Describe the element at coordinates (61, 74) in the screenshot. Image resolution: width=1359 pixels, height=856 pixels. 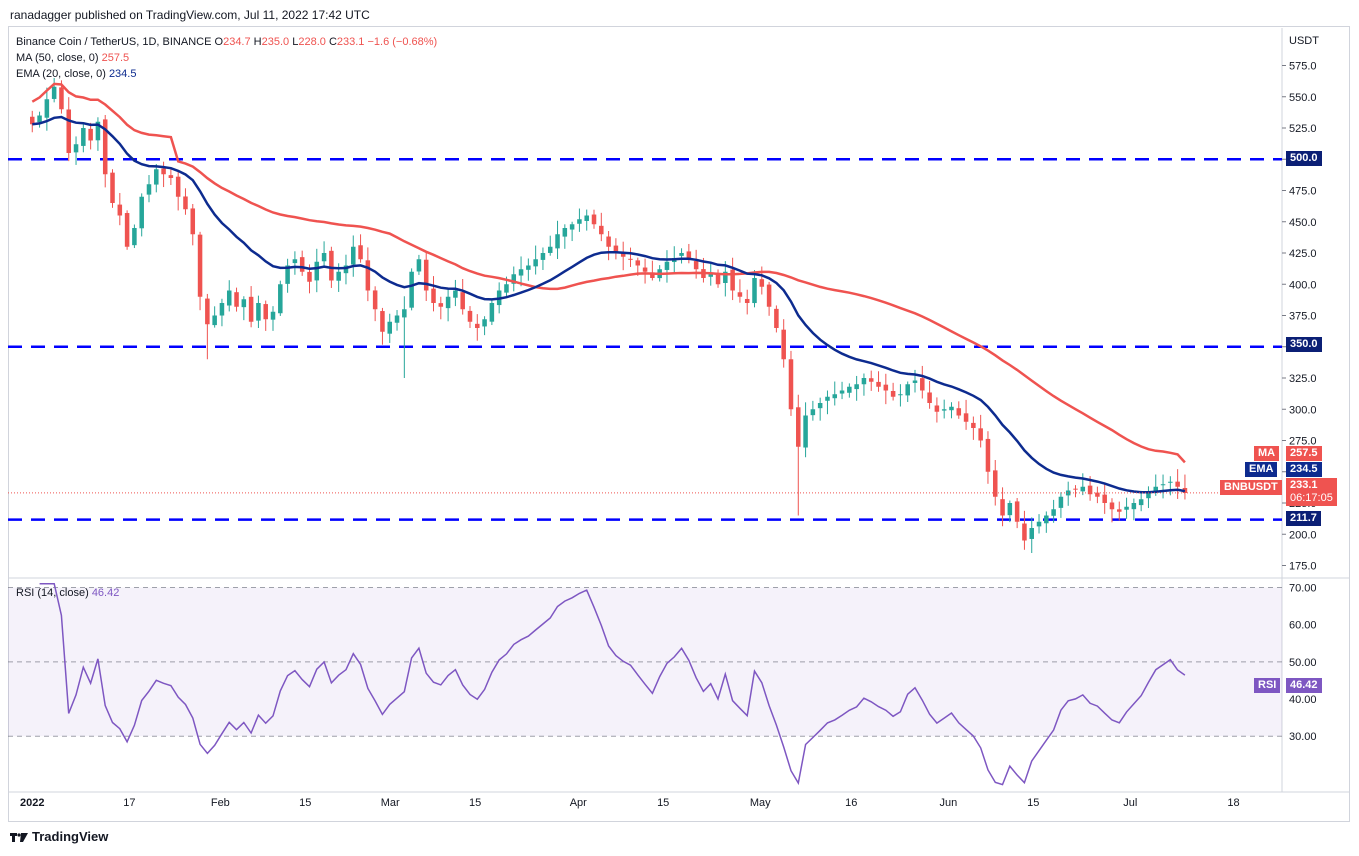
I see `ema-legend-label: EMA (20, close, 0)` at that location.